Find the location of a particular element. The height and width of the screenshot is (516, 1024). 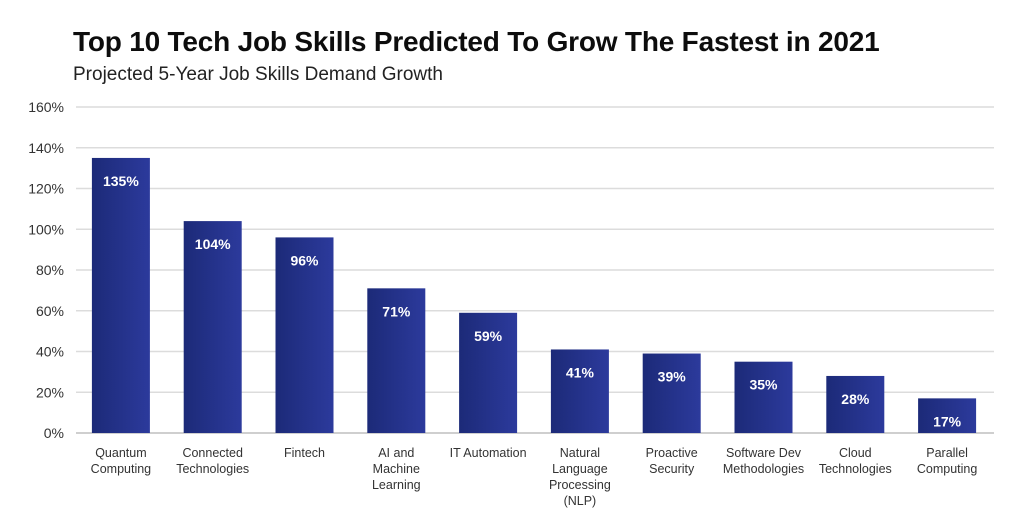

data-label: 96% is located at coordinates (304, 260).